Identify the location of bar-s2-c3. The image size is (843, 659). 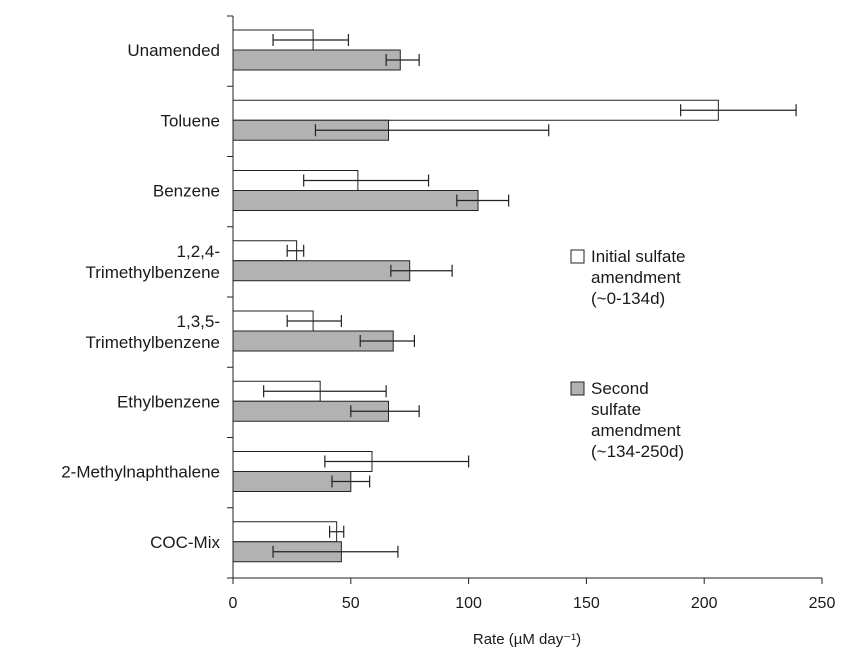
(355, 200).